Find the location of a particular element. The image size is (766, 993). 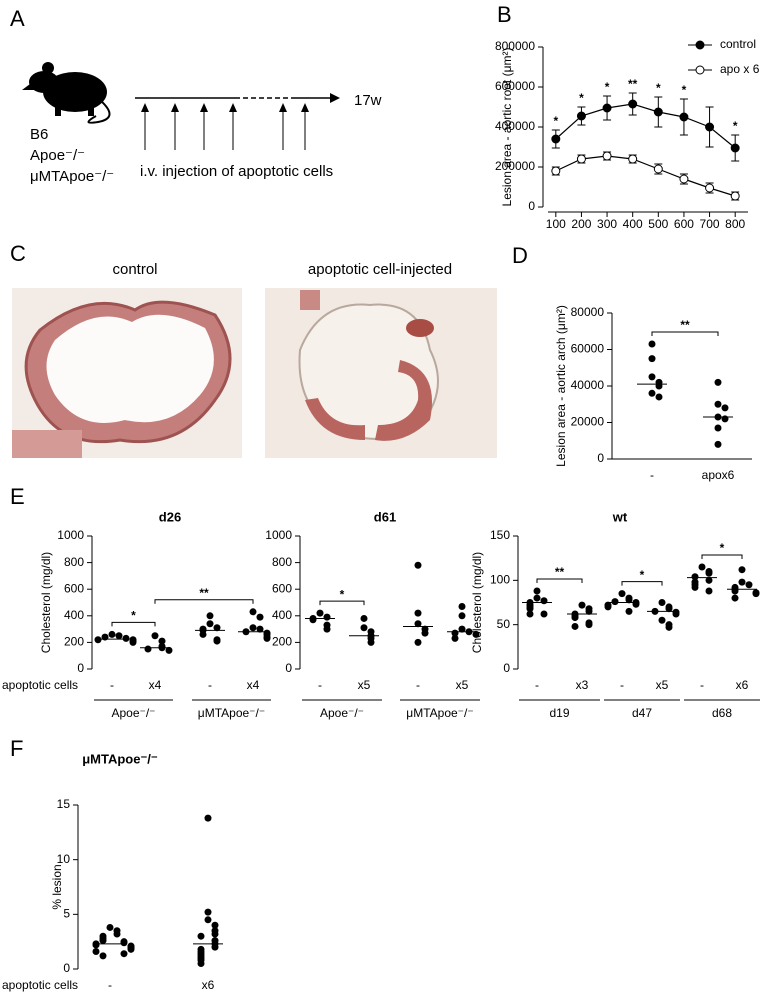

group-label: x4 is located at coordinates (253, 685).